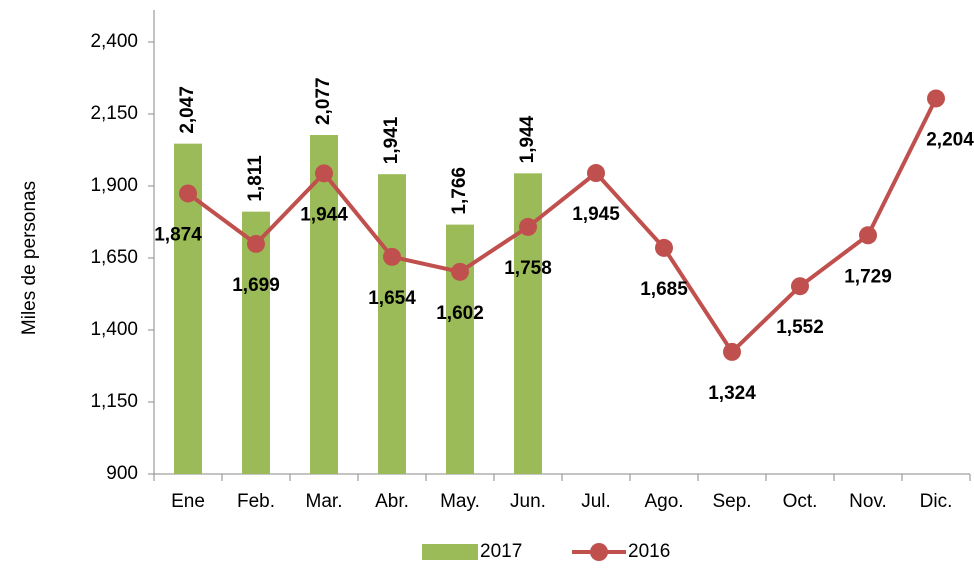 Image resolution: width=974 pixels, height=568 pixels. What do you see at coordinates (732, 393) in the screenshot?
I see `data-label: 1,324` at bounding box center [732, 393].